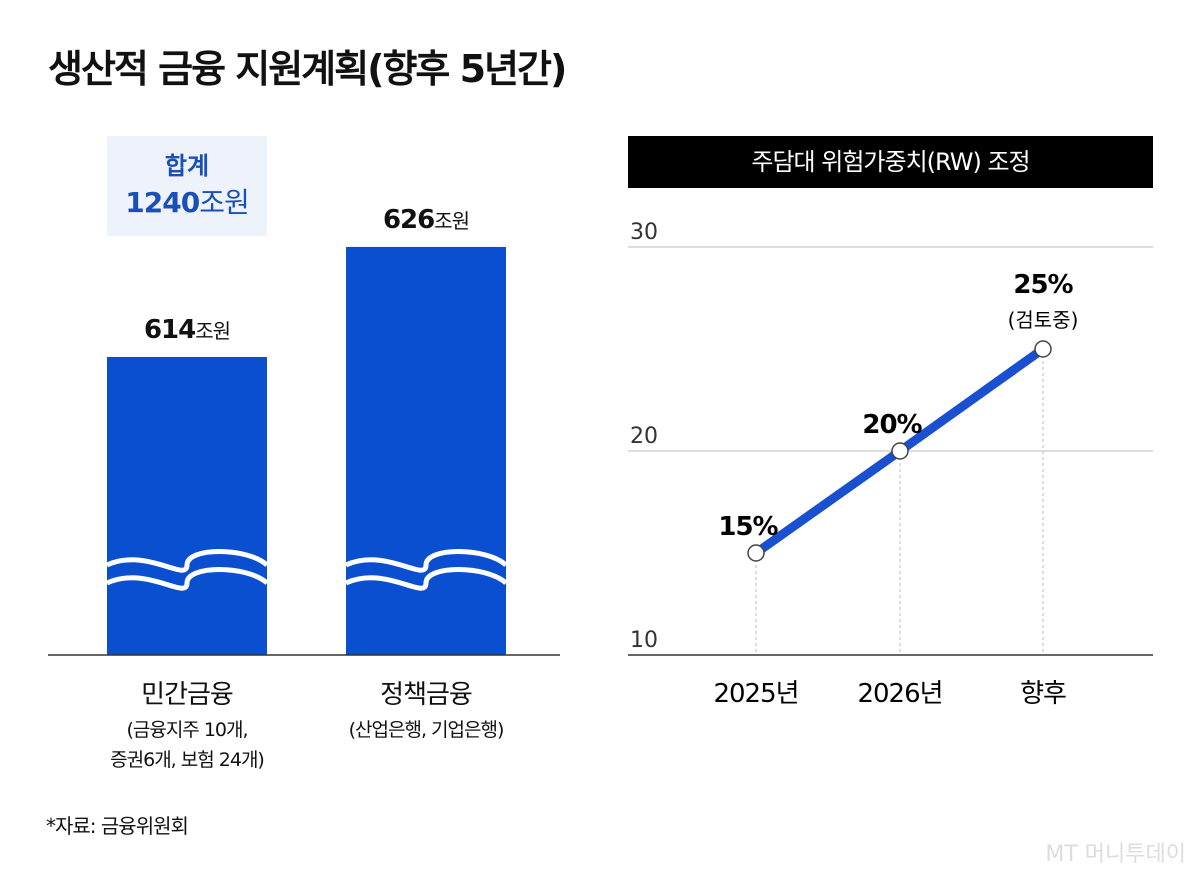 This screenshot has height=876, width=1200. Describe the element at coordinates (187, 760) in the screenshot. I see `category-note: 증권6개, 보험 24개)` at that location.